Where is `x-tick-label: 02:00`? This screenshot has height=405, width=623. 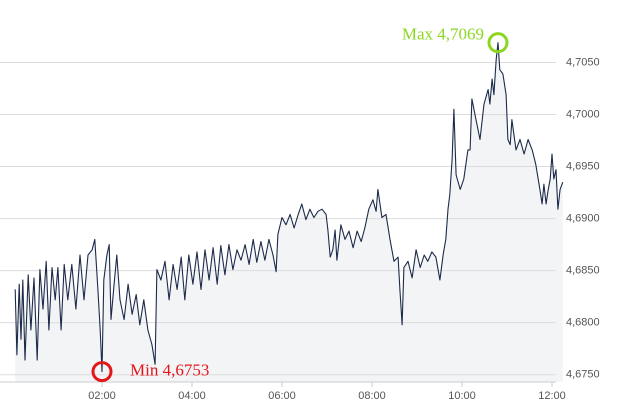
x-tick-label: 02:00 is located at coordinates (102, 396).